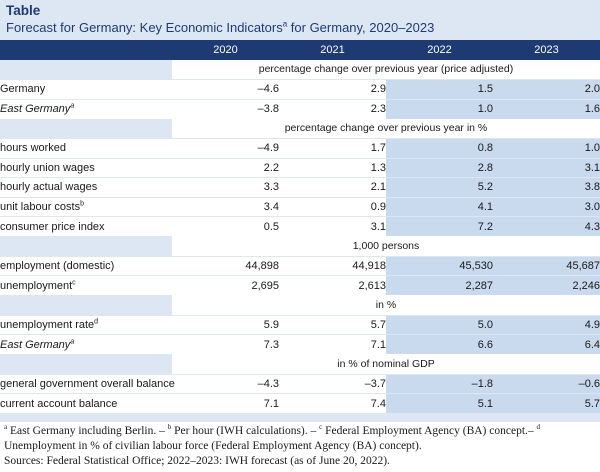 The width and height of the screenshot is (600, 472). I want to click on row-label: consumer price index, so click(86, 226).